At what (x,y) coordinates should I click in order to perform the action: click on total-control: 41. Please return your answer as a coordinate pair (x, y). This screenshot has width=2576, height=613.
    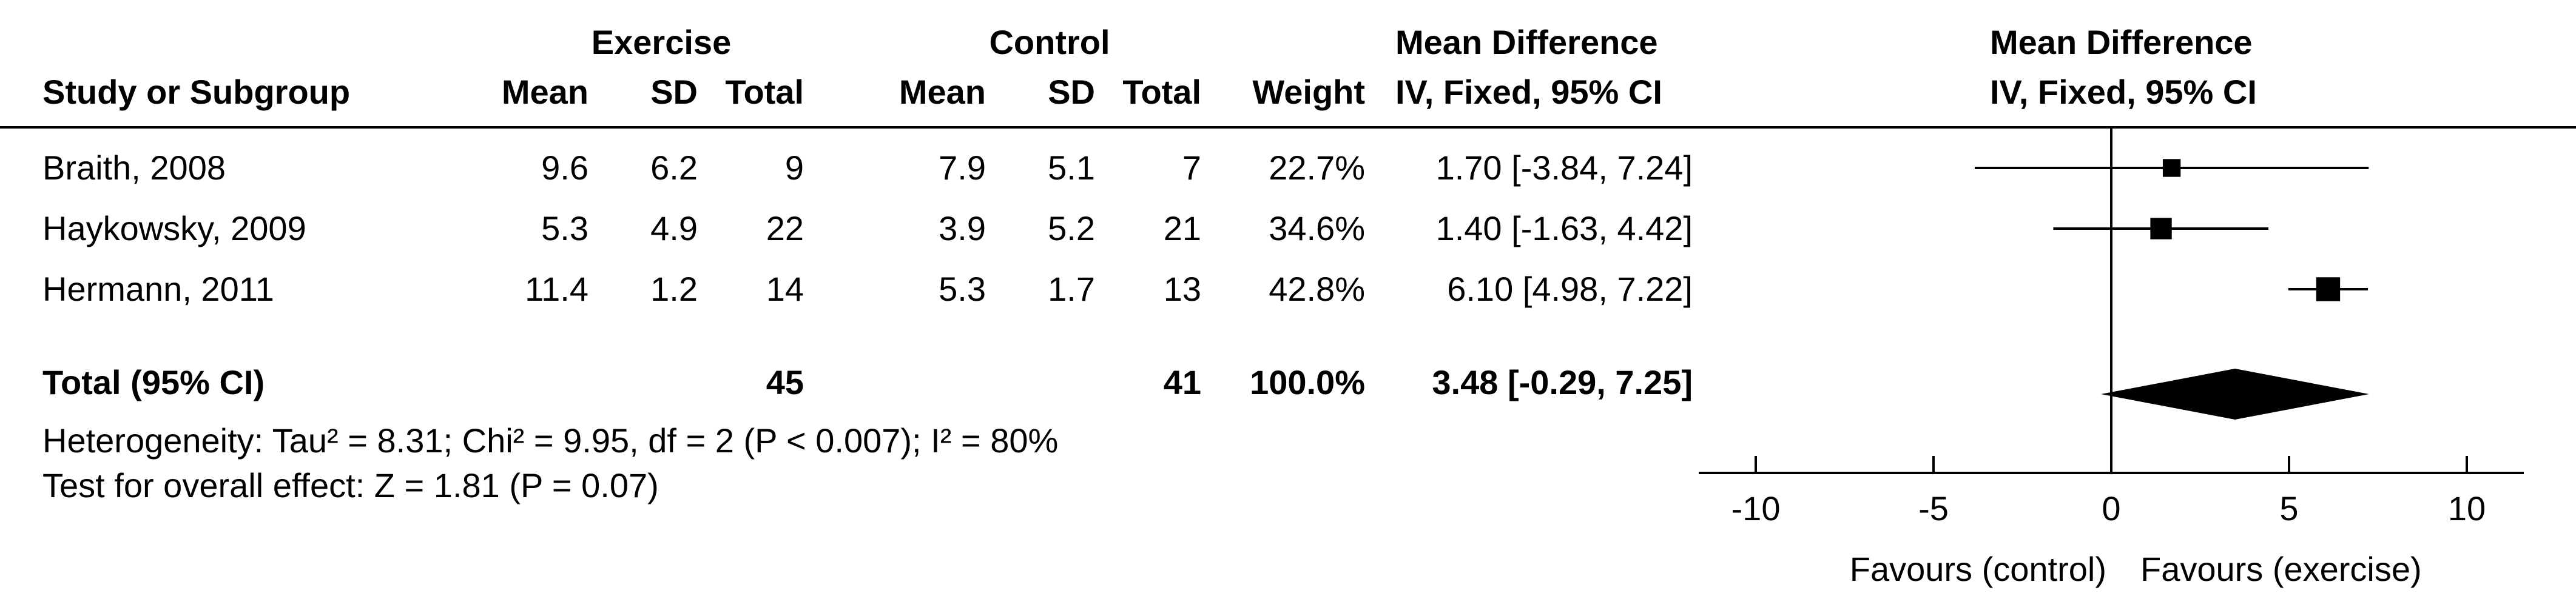
    Looking at the image, I should click on (1182, 382).